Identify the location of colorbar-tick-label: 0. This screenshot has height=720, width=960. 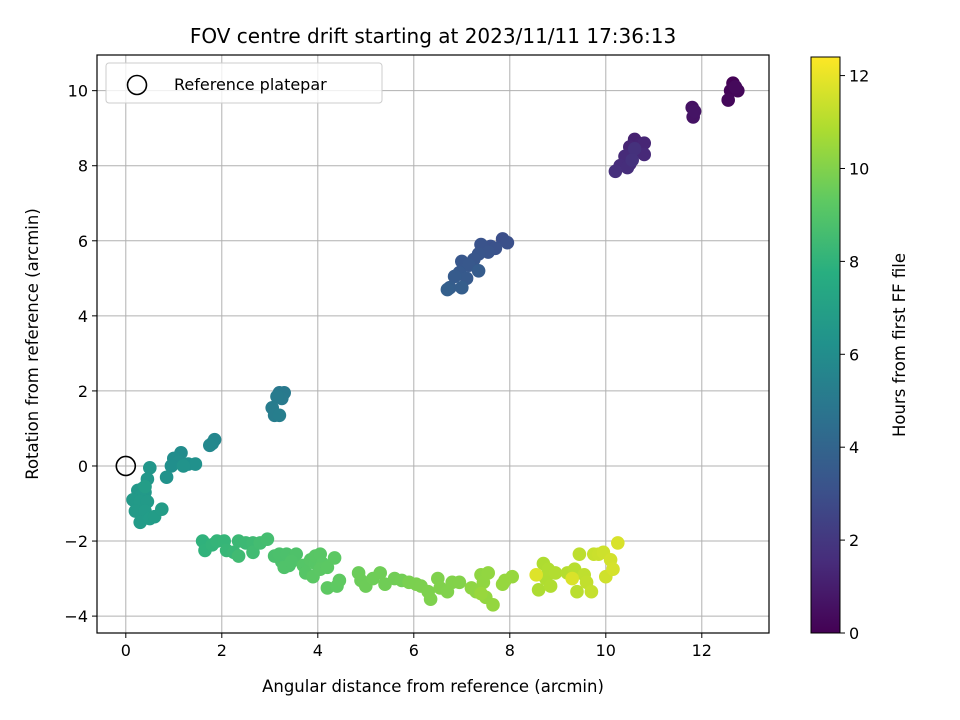
(854, 633).